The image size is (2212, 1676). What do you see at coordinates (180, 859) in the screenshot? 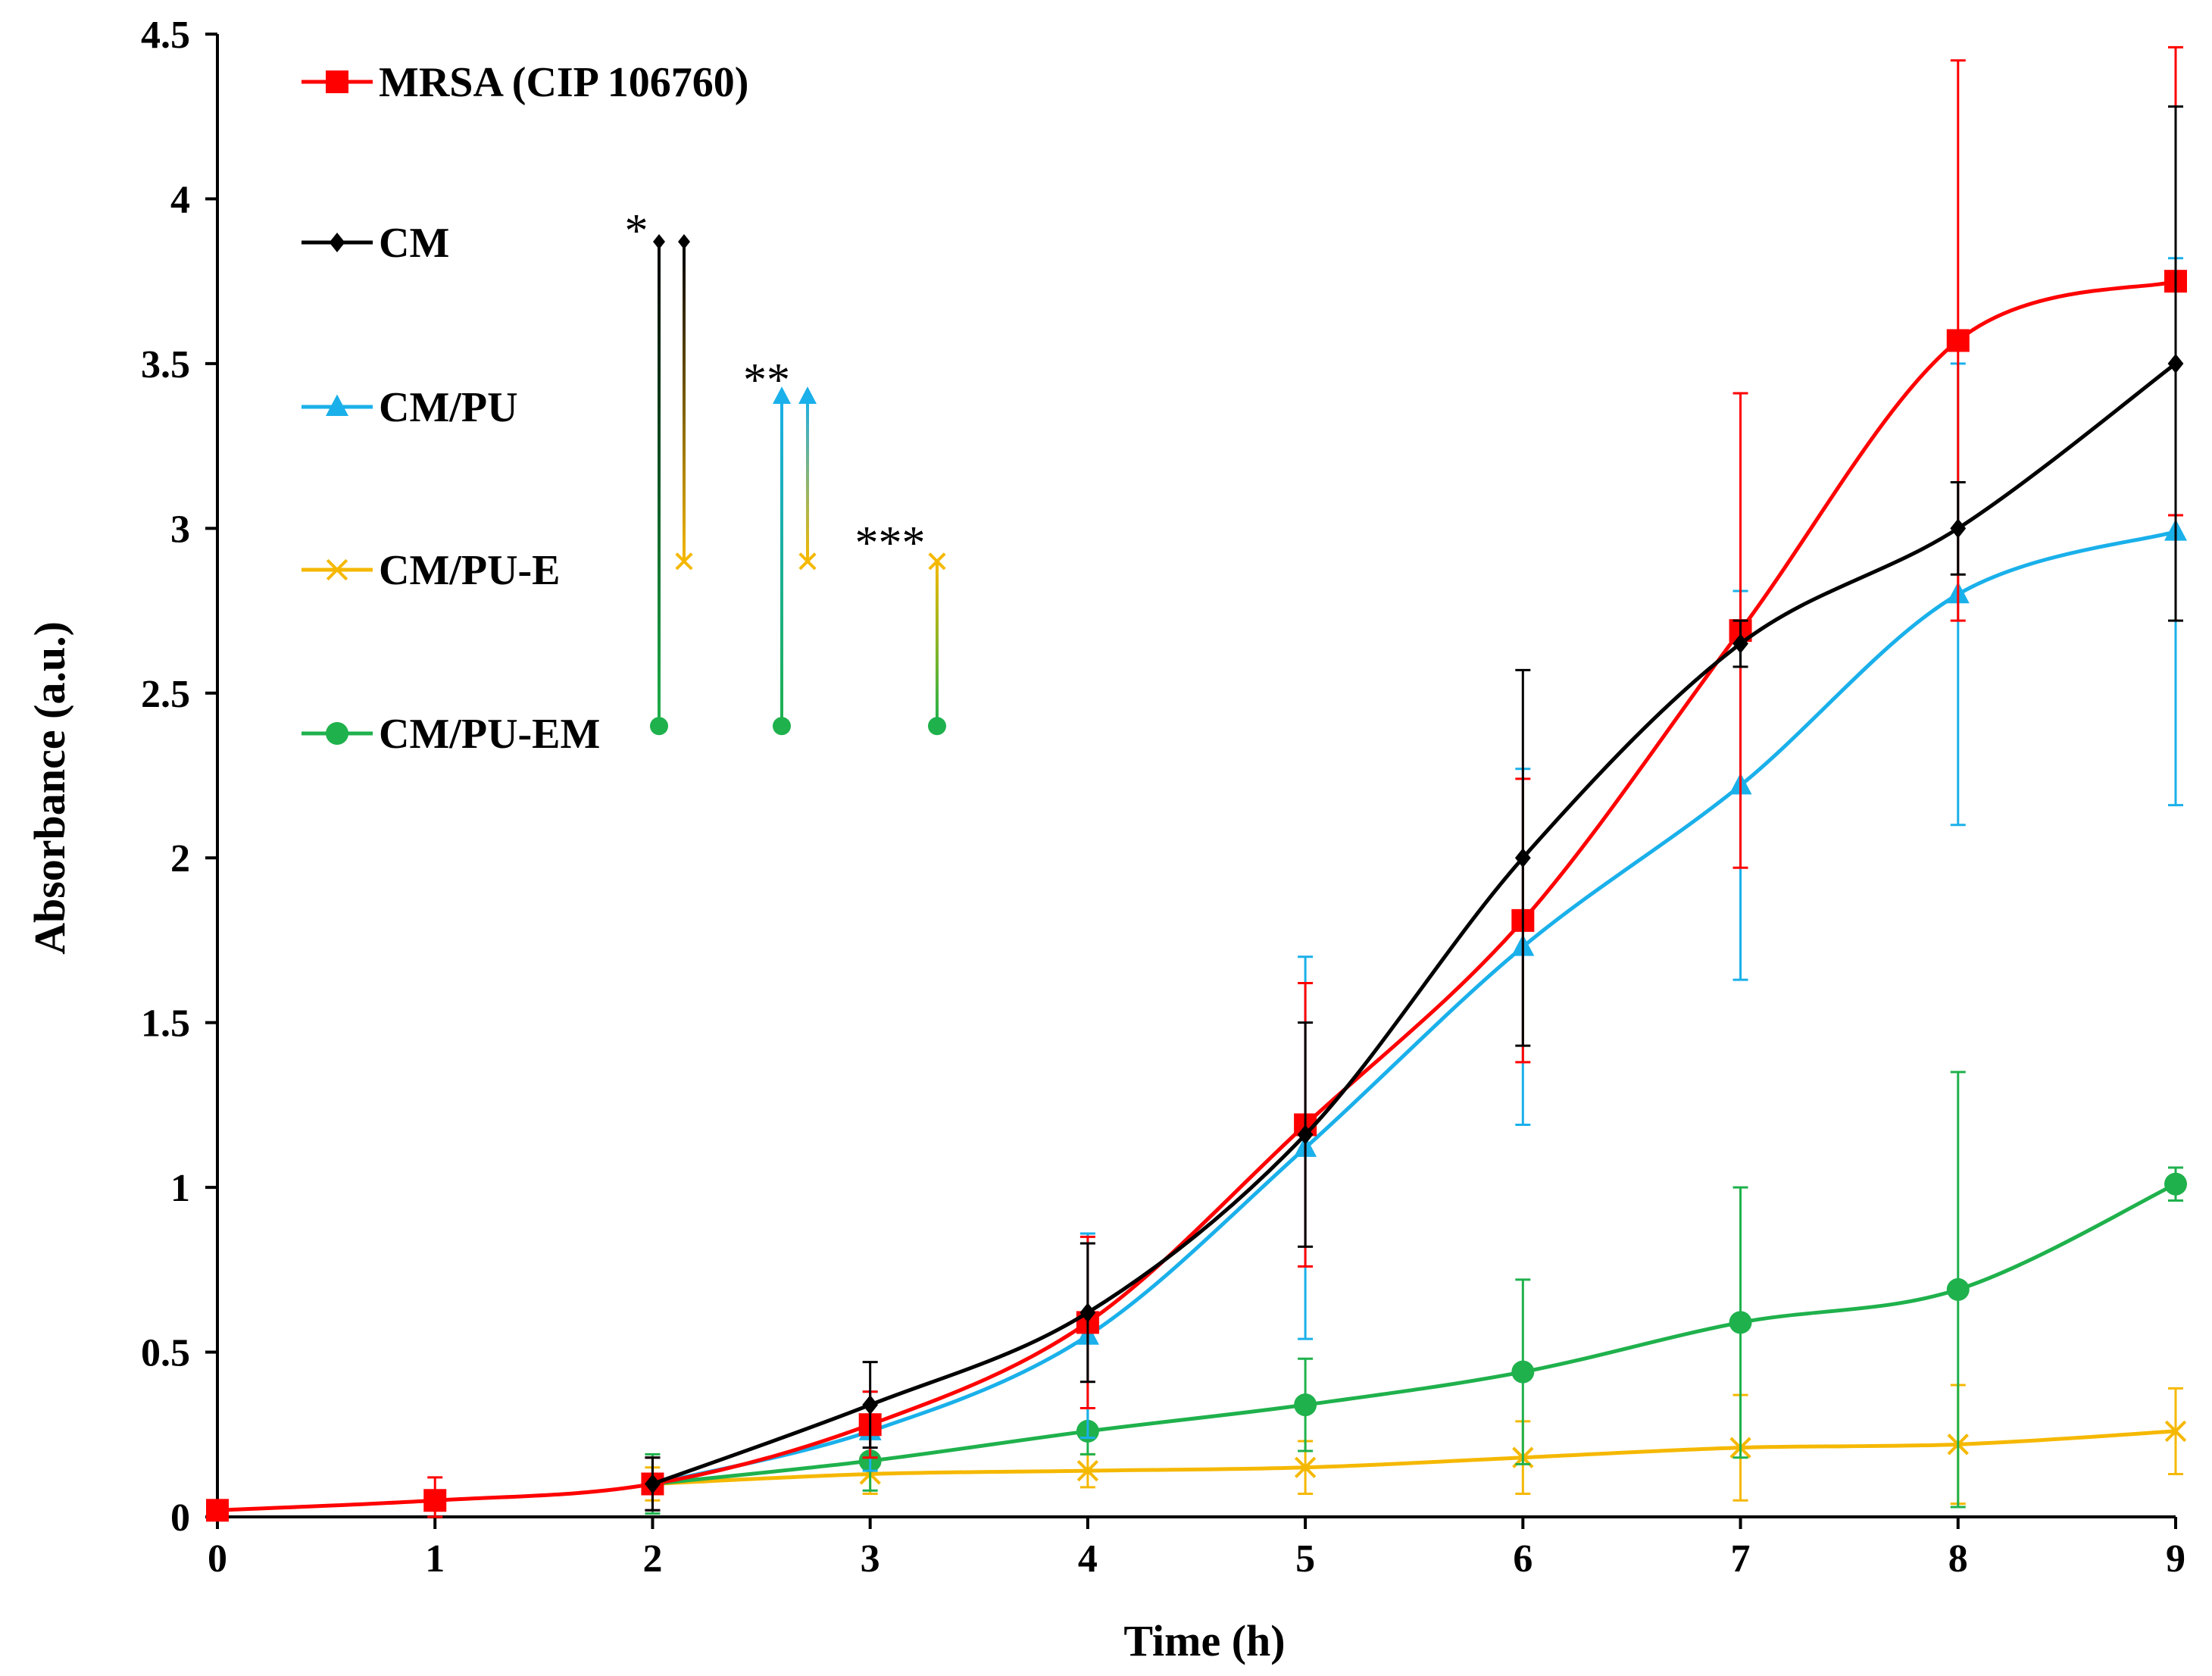
I see `y-tick-label: 2` at bounding box center [180, 859].